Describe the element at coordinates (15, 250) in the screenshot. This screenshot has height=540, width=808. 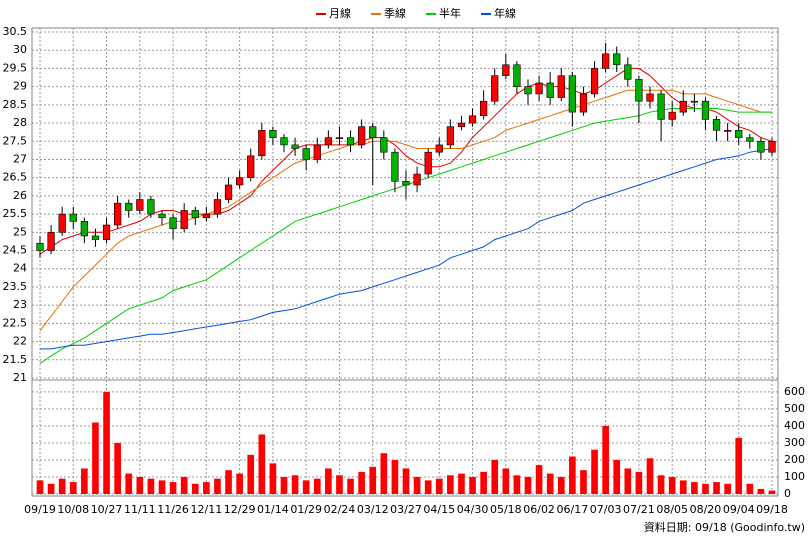
I see `y-tick-label: 24.5` at that location.